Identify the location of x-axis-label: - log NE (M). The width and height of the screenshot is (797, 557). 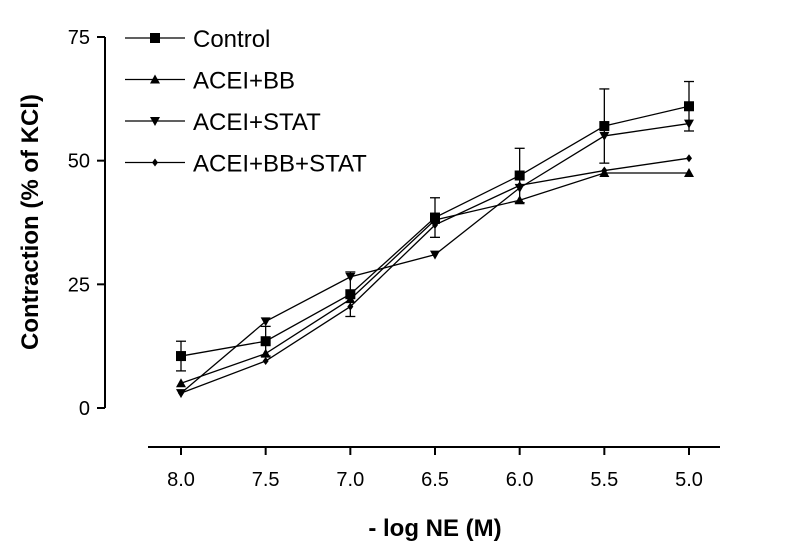
(434, 528).